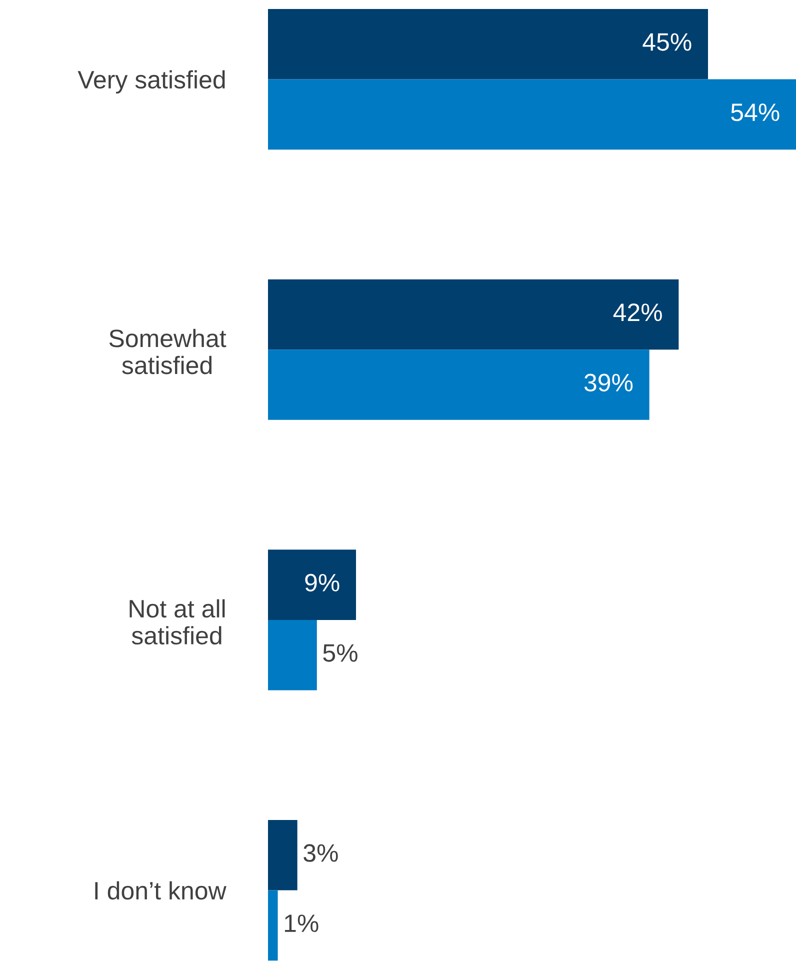 The height and width of the screenshot is (966, 796). What do you see at coordinates (177, 622) in the screenshot?
I see `y-tick-label: Not at all satisfied` at bounding box center [177, 622].